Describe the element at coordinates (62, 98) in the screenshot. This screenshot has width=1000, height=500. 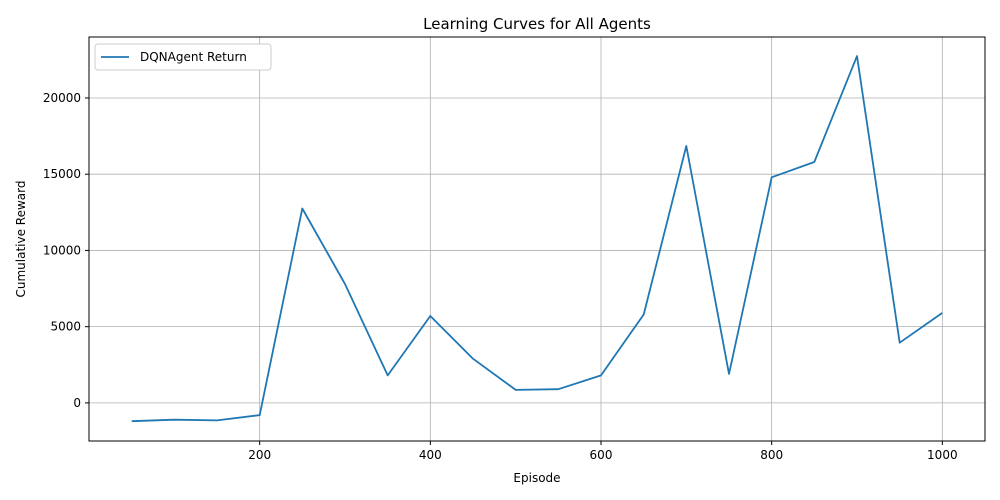
I see `y-tick-label: 20000` at that location.